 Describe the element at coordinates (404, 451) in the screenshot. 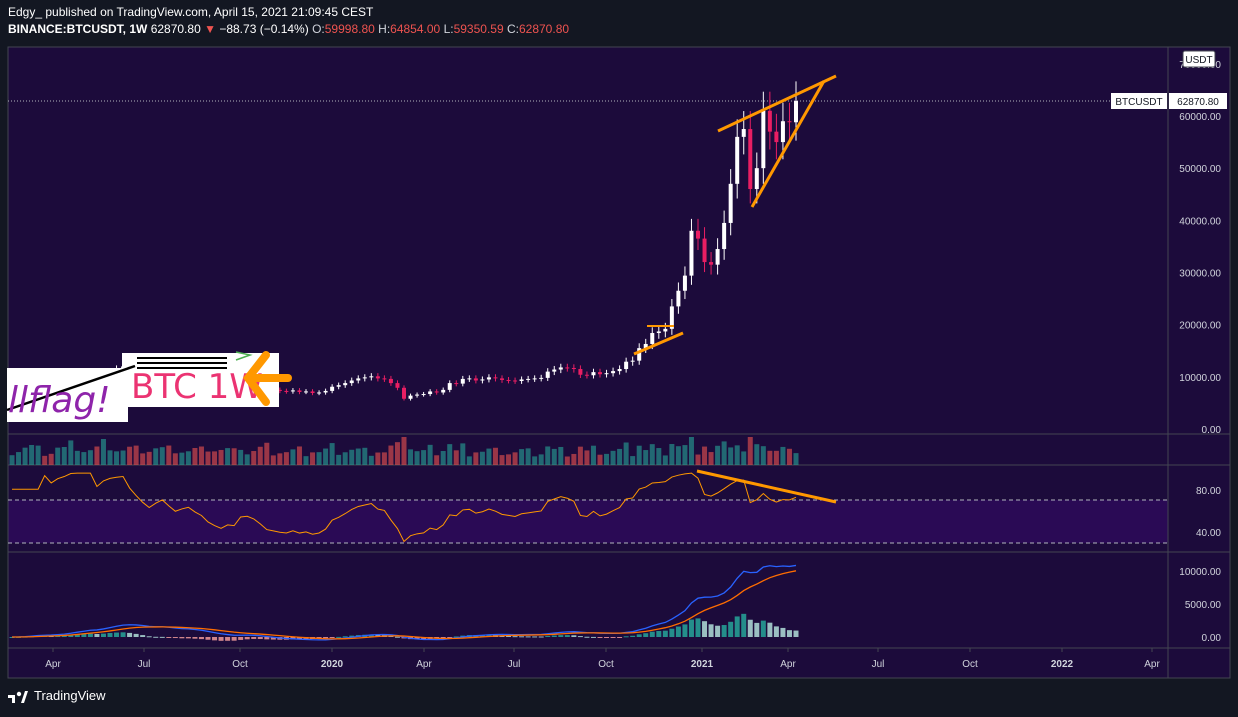

I see `volume-bars` at that location.